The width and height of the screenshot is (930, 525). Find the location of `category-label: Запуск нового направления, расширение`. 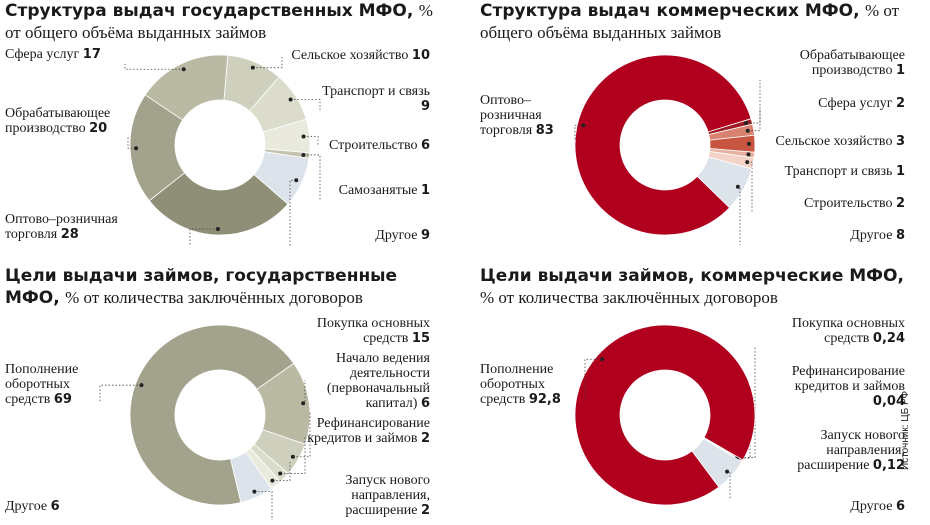

category-label: Запуск нового направления, расширение is located at coordinates (851, 450).